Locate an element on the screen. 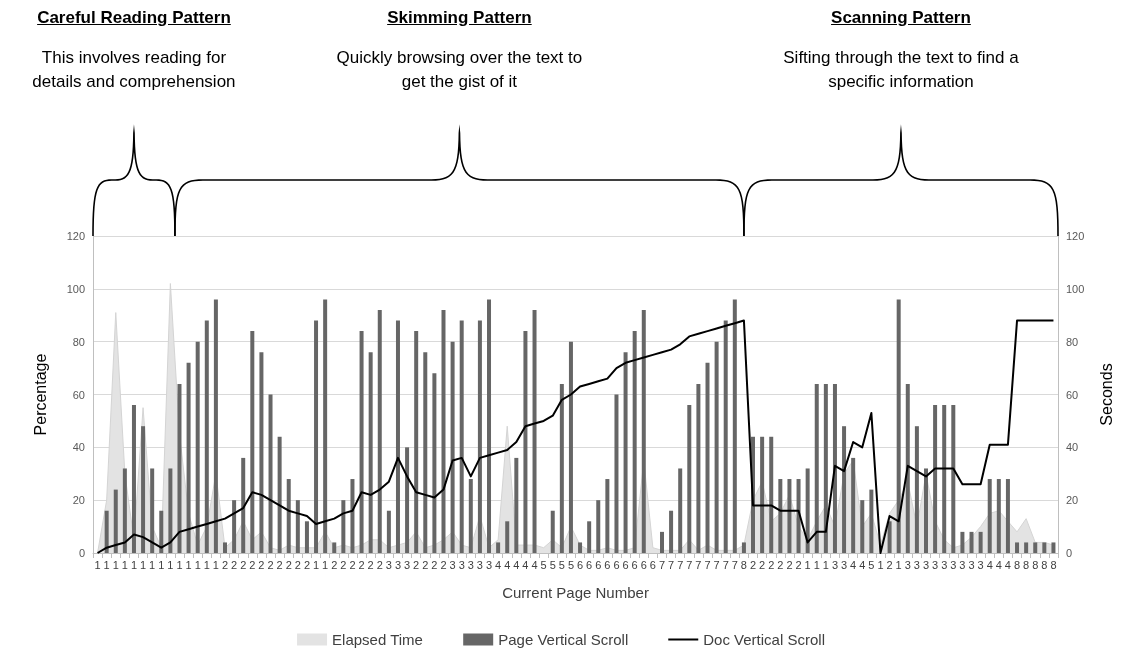  text: Scanning Pattern is located at coordinates (901, 18).